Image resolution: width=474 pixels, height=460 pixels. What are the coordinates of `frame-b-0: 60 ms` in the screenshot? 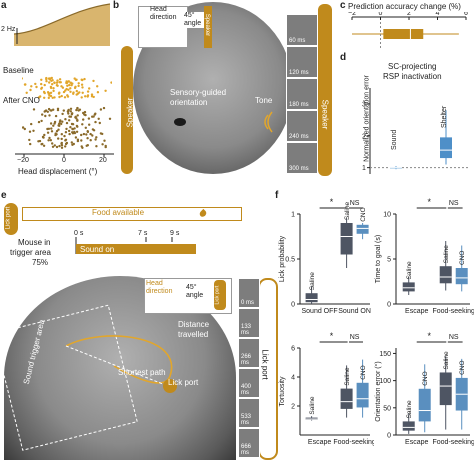 It's located at (302, 30).